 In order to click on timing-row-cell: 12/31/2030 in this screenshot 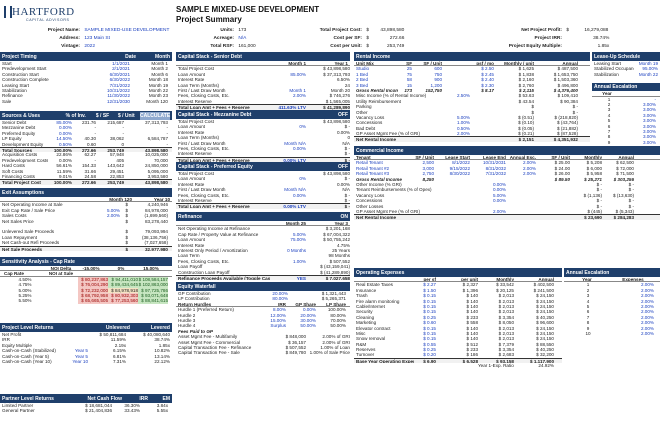, I will do `click(118, 101)`.